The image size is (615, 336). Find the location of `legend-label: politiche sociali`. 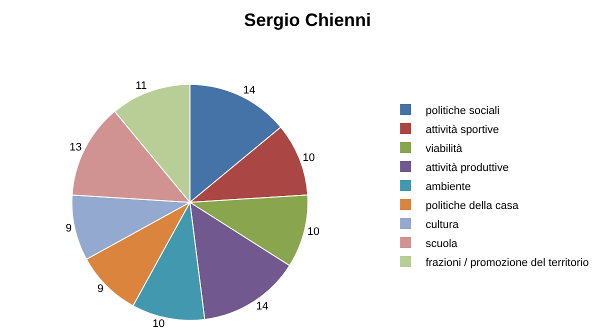

legend-label: politiche sociali is located at coordinates (463, 110).